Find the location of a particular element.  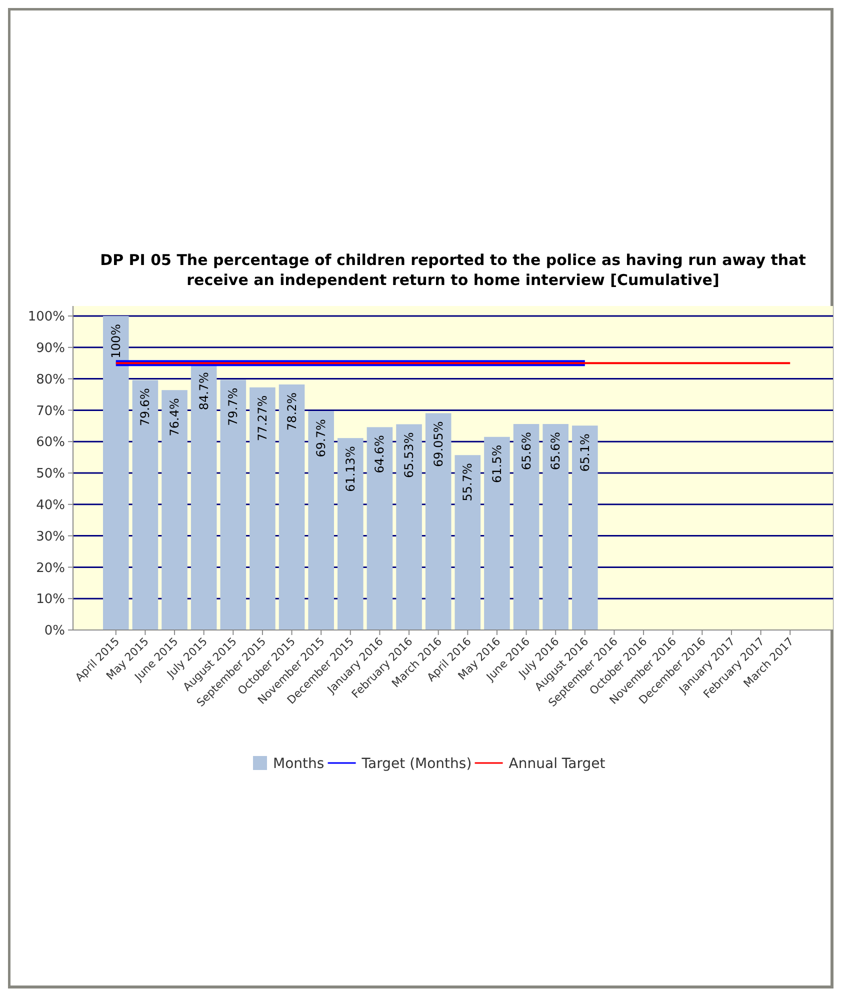

data-label: 61.13% is located at coordinates (350, 469).